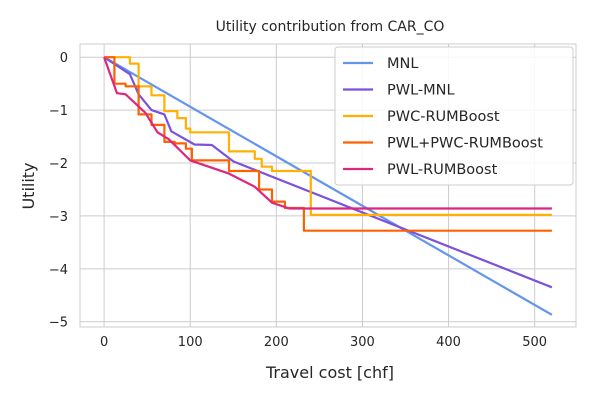 The height and width of the screenshot is (400, 600). Describe the element at coordinates (58, 190) in the screenshot. I see `y-tick-labels: 0 −1 −2 −3 −4 −5` at that location.